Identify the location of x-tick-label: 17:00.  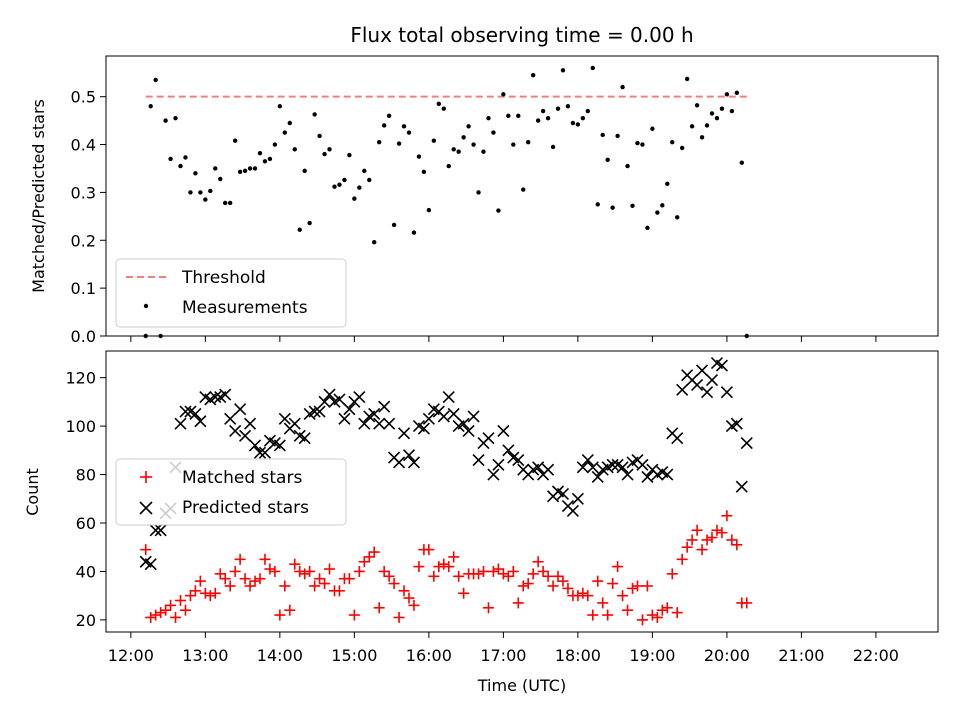
(503, 655).